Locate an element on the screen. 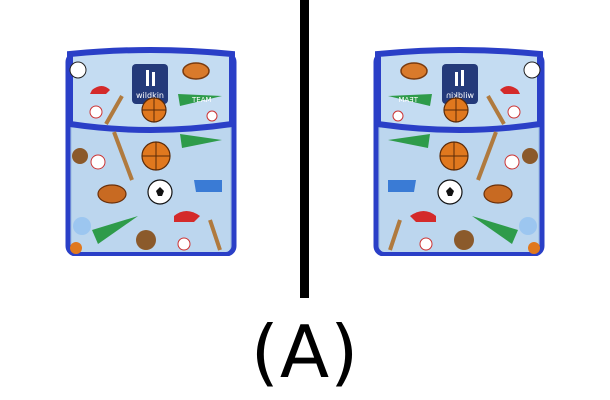  vertical-divider is located at coordinates (304, 149).